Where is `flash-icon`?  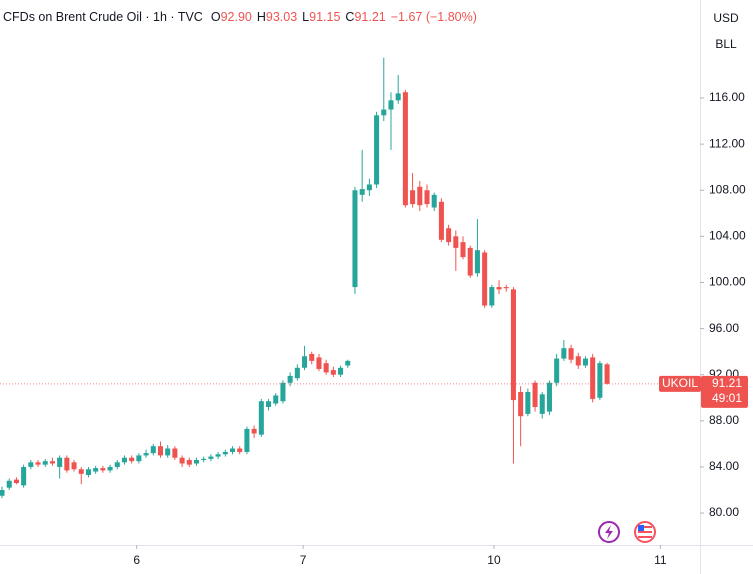 flash-icon is located at coordinates (609, 532).